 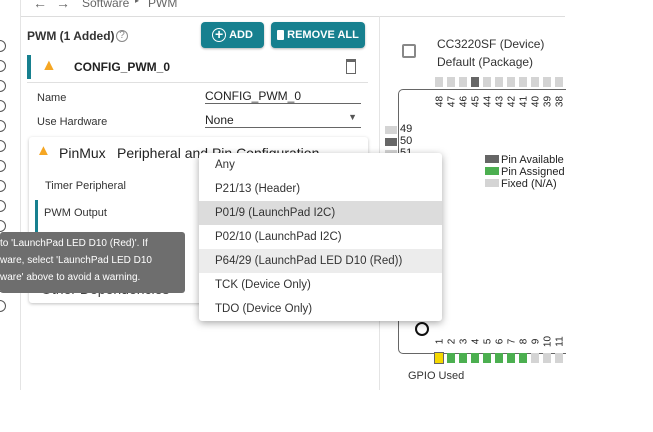 What do you see at coordinates (122, 36) in the screenshot?
I see `help-icon: ?` at bounding box center [122, 36].